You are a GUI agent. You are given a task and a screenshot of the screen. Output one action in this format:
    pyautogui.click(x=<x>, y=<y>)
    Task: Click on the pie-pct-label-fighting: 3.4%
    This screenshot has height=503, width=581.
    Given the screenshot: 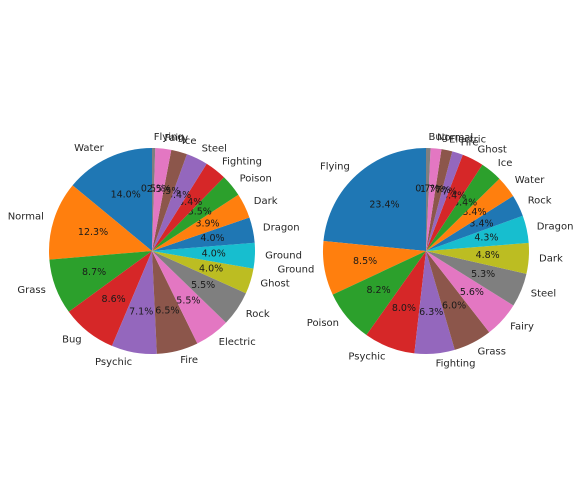 What is the action you would take?
    pyautogui.click(x=190, y=202)
    